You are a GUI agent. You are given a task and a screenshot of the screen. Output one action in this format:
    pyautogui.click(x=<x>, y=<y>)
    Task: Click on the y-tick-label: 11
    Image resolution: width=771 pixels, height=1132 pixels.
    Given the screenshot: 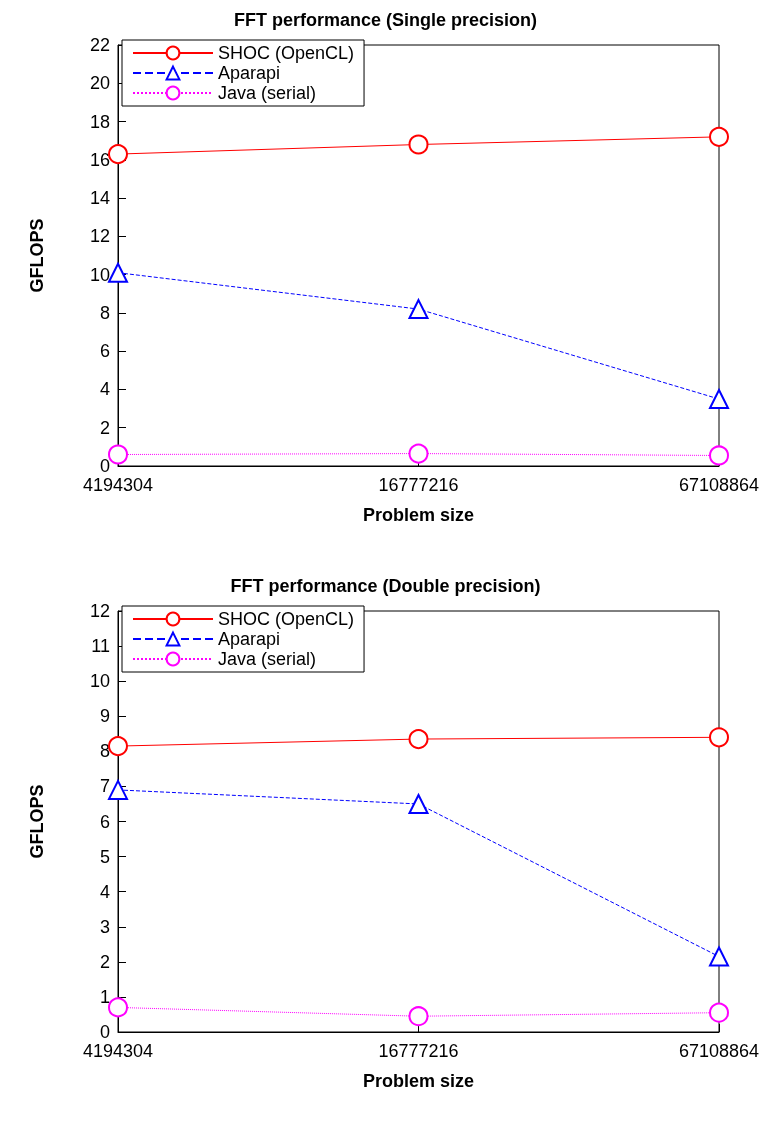 What is the action you would take?
    pyautogui.click(x=100, y=646)
    